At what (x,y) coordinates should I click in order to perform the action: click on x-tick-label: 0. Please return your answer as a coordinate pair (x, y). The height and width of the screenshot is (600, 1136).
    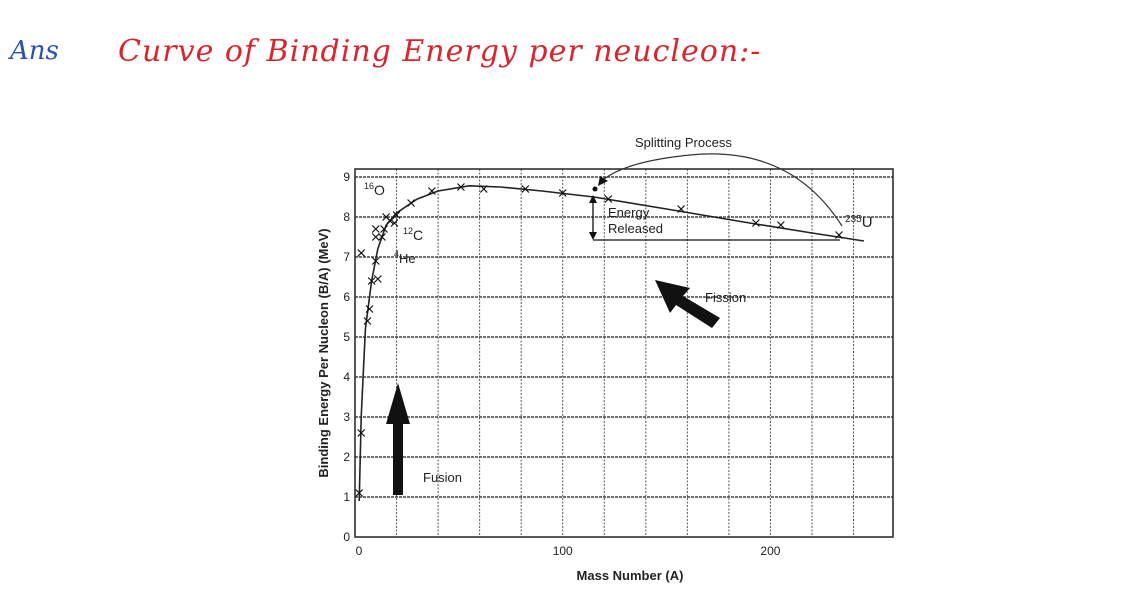
    Looking at the image, I should click on (359, 551).